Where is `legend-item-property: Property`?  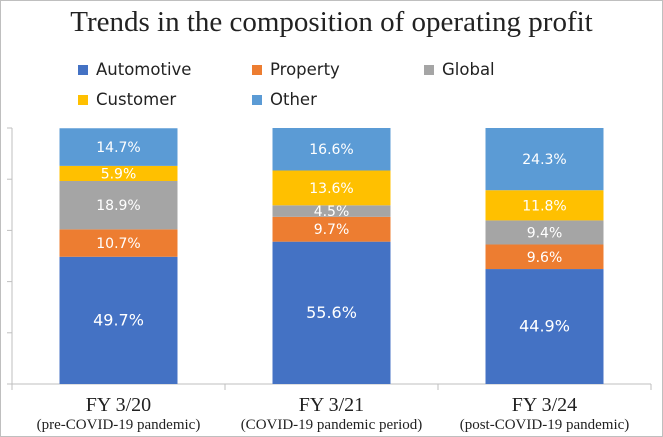
legend-item-property: Property is located at coordinates (296, 69).